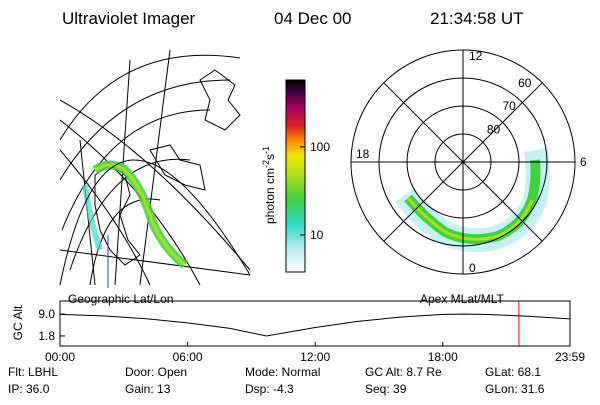 The height and width of the screenshot is (405, 600). I want to click on lat-label: 60, so click(525, 83).